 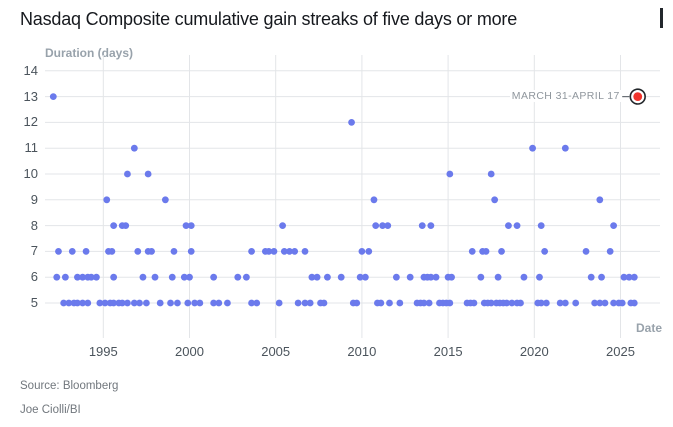 What do you see at coordinates (565, 95) in the screenshot?
I see `highlight-annotation-label: MARCH 31-APRIL 17` at bounding box center [565, 95].